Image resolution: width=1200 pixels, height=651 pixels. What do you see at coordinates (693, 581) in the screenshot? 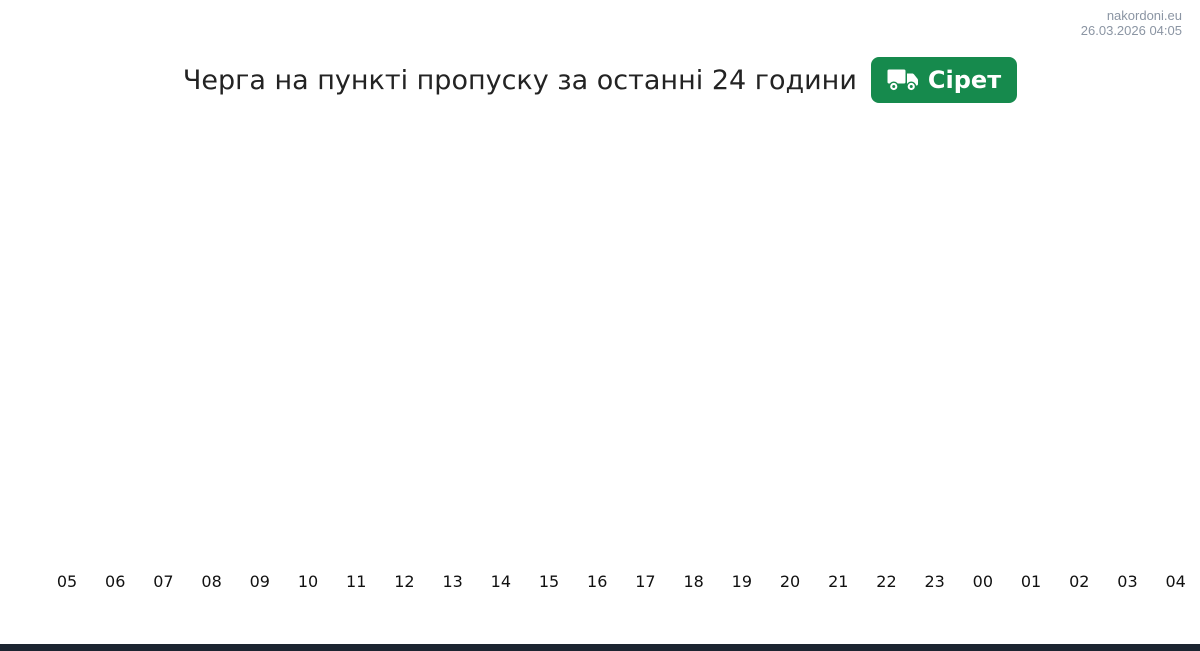
I see `x-axis-tick-label: 18` at bounding box center [693, 581].